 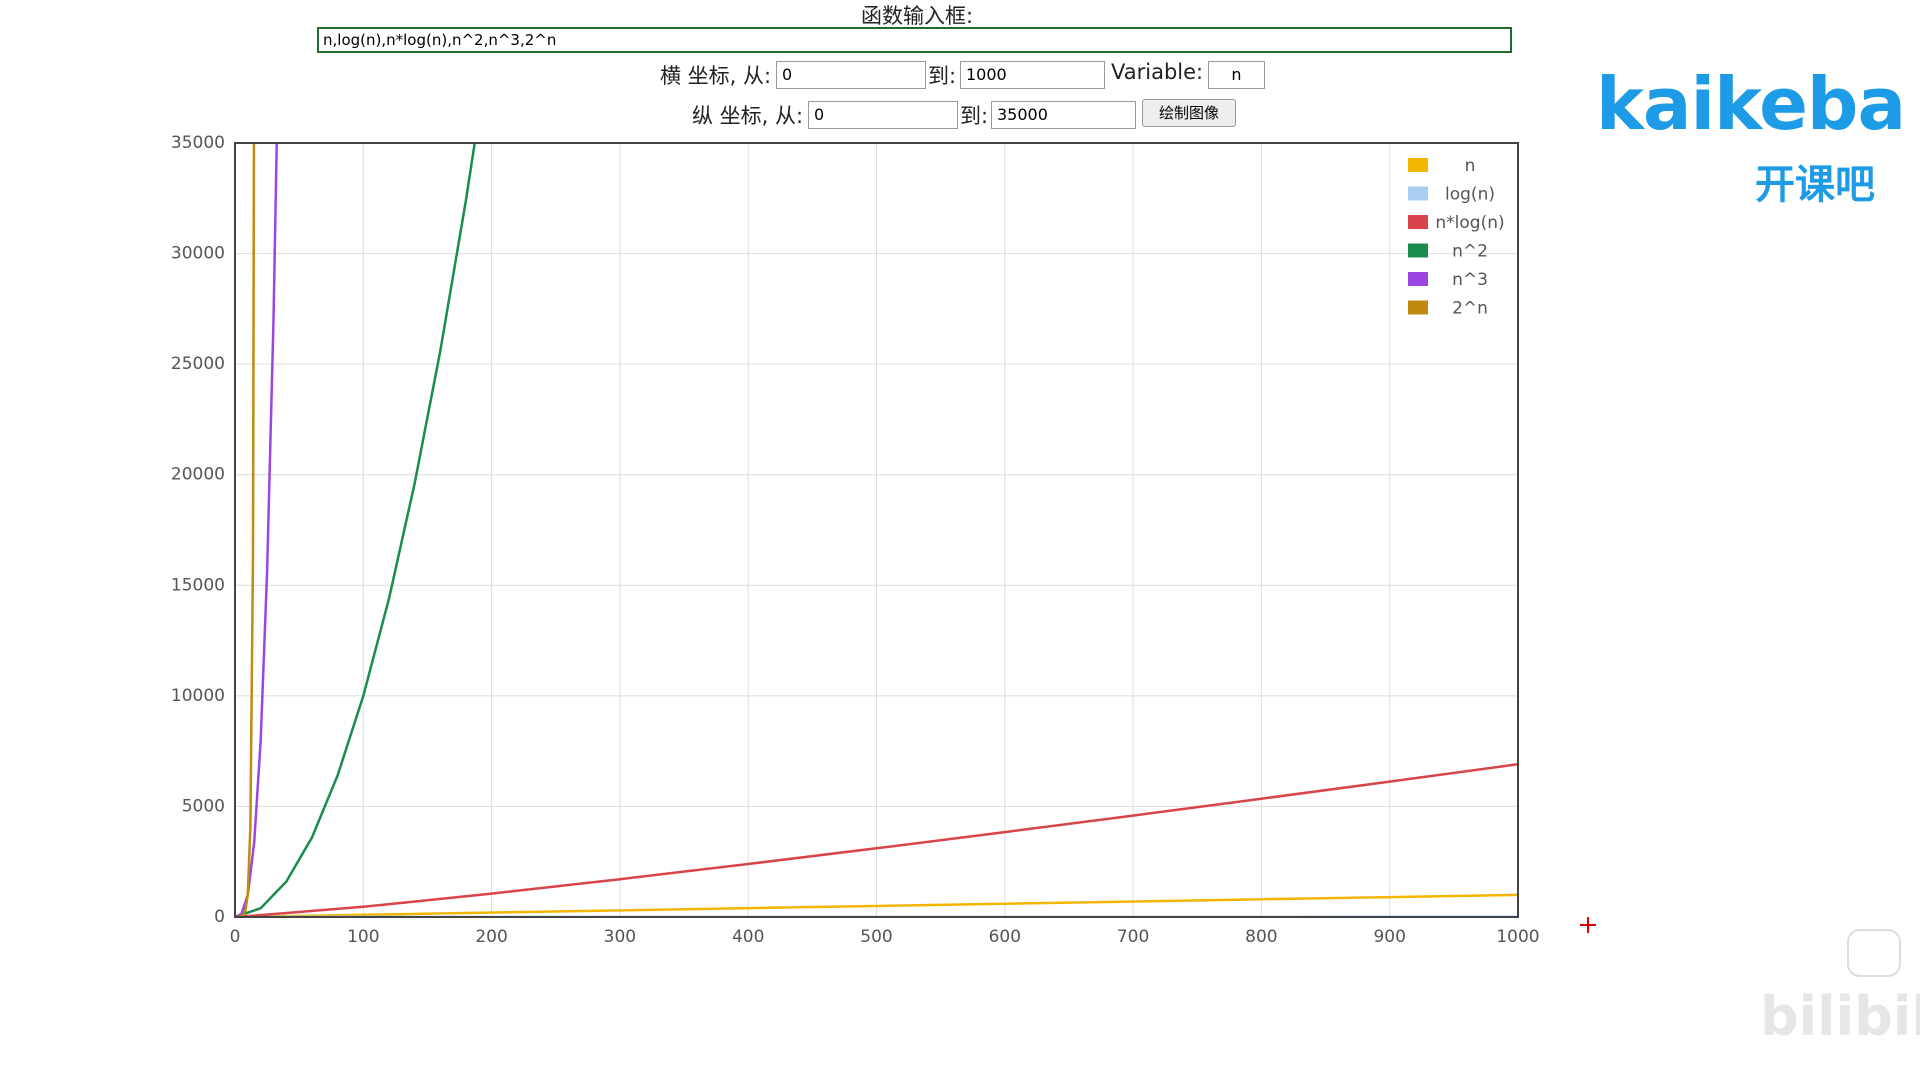 What do you see at coordinates (1389, 937) in the screenshot?
I see `x-tick-label: 900` at bounding box center [1389, 937].